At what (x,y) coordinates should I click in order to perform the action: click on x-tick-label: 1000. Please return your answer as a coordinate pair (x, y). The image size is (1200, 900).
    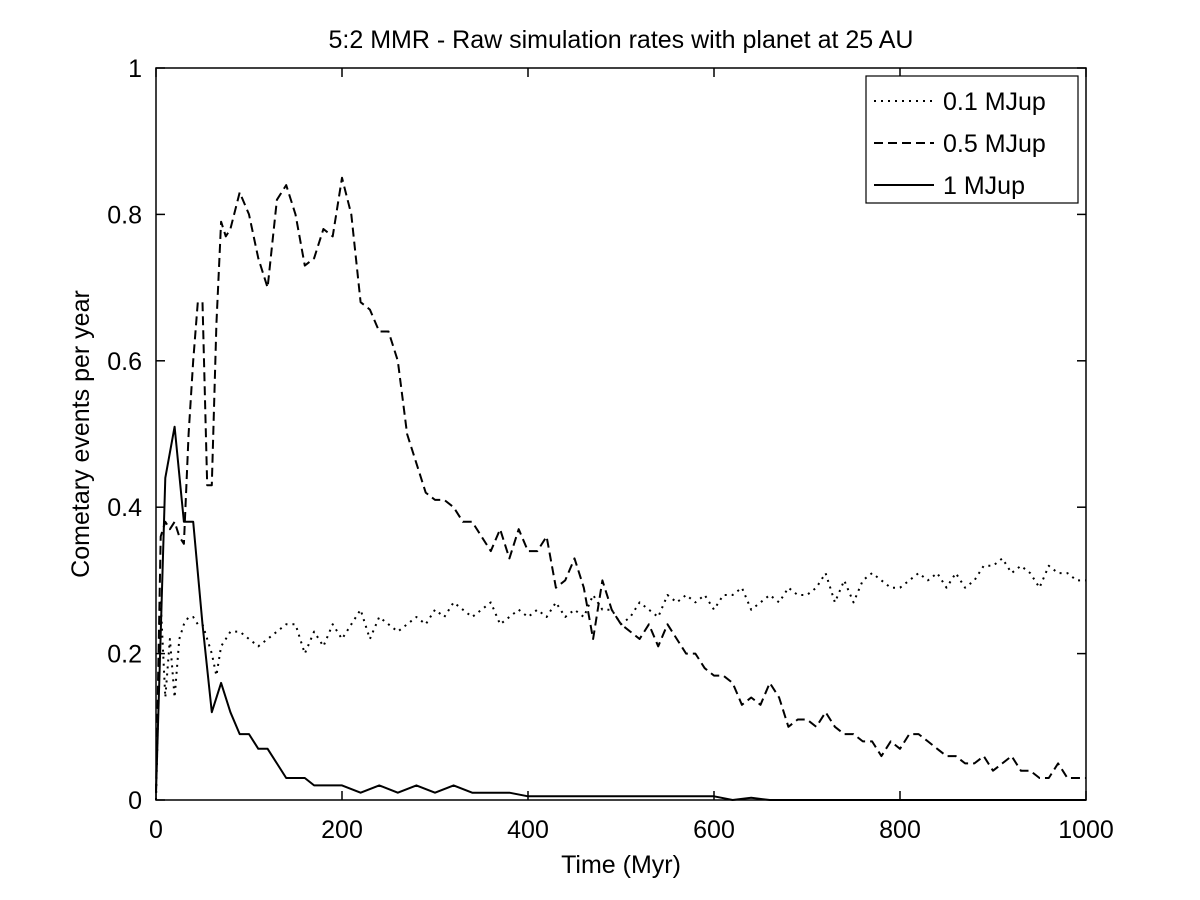
    Looking at the image, I should click on (1086, 830).